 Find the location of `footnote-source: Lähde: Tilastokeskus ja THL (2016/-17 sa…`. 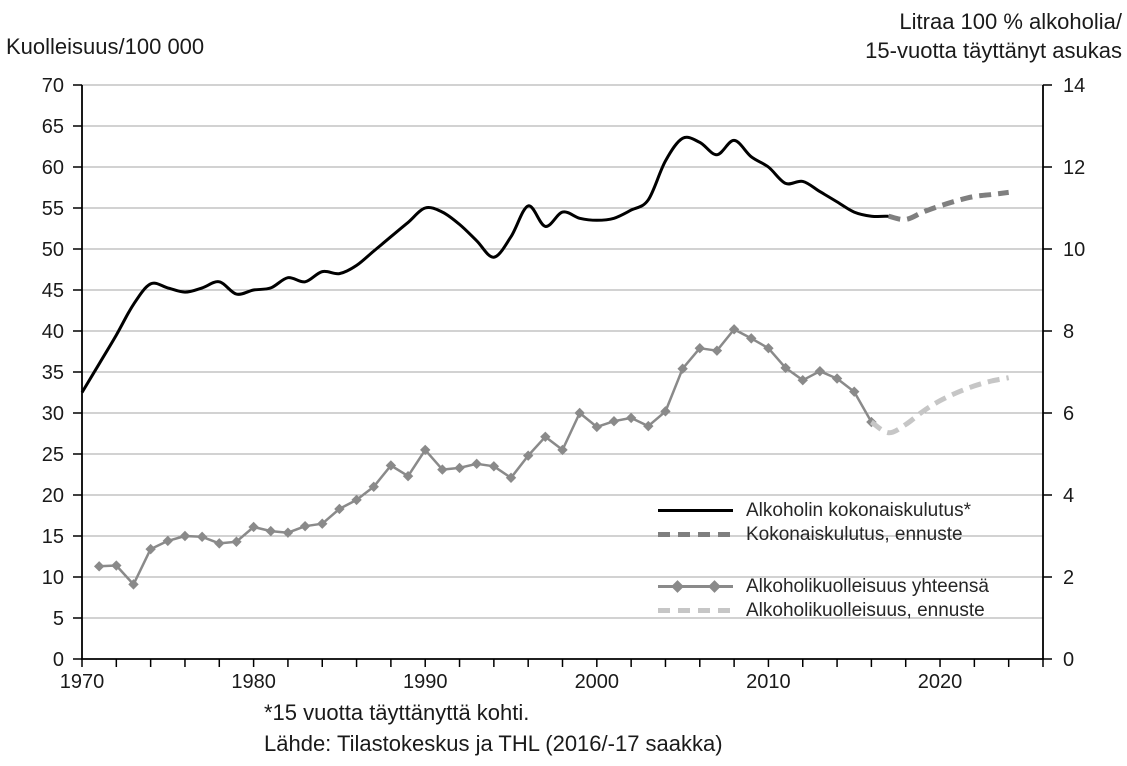

footnote-source: Lähde: Tilastokeskus ja THL (2016/-17 sa… is located at coordinates (493, 743).